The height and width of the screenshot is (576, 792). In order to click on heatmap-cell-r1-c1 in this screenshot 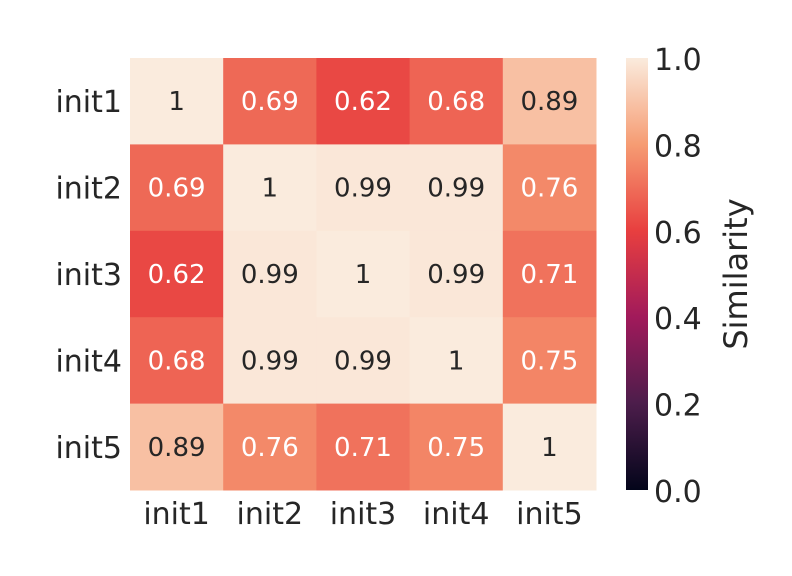, I will do `click(177, 101)`.